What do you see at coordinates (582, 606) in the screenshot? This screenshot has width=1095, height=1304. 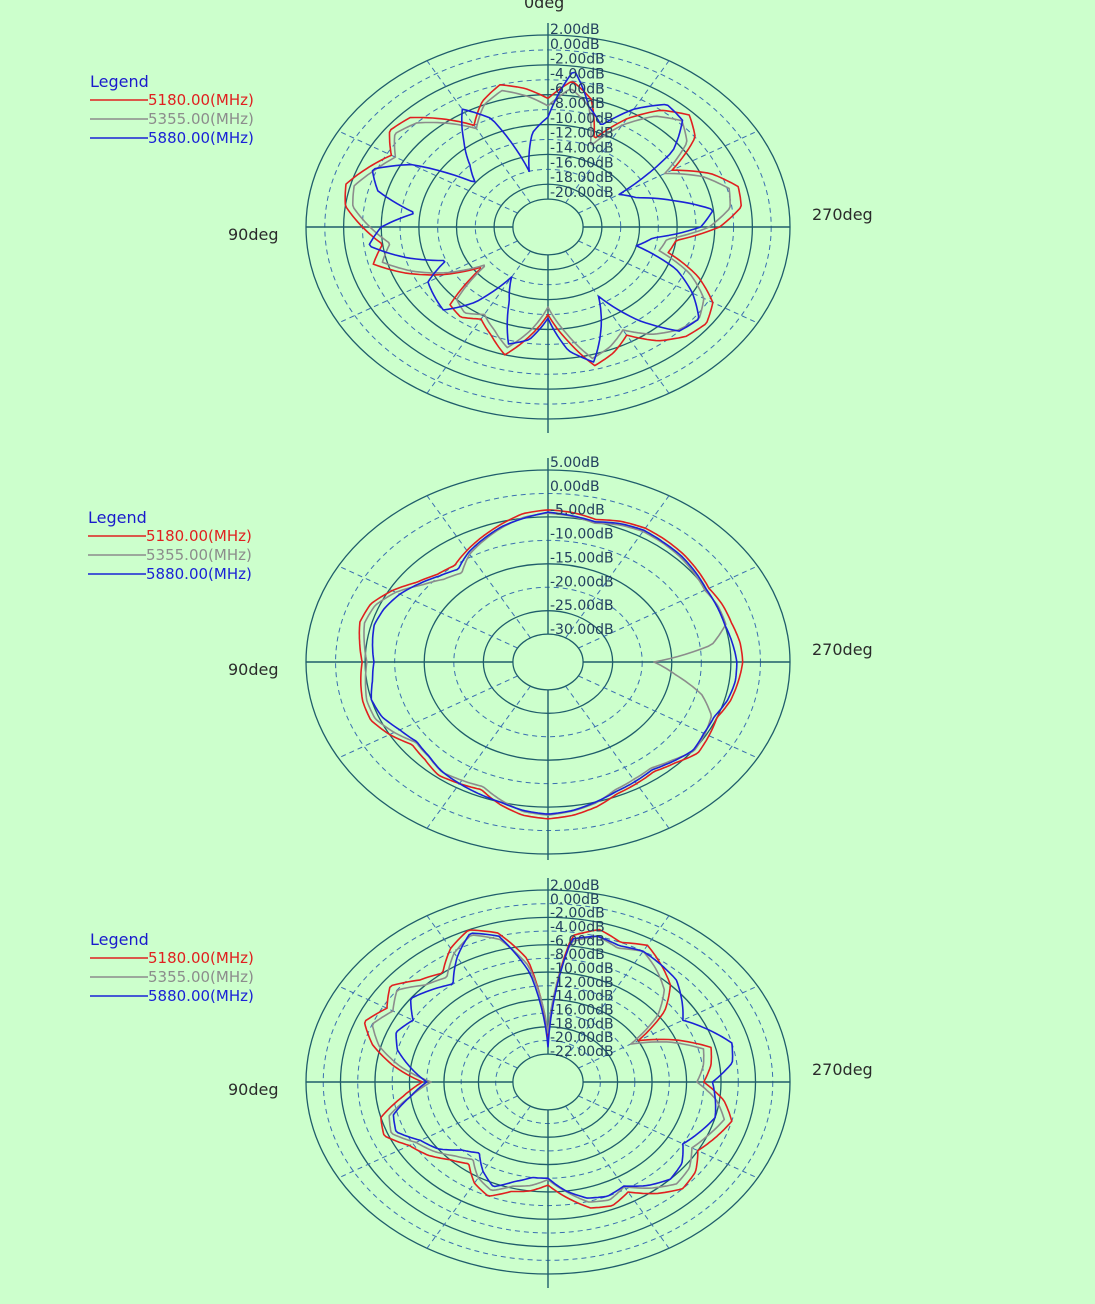 I see `radial-tick-label: -25.00dB` at bounding box center [582, 606].